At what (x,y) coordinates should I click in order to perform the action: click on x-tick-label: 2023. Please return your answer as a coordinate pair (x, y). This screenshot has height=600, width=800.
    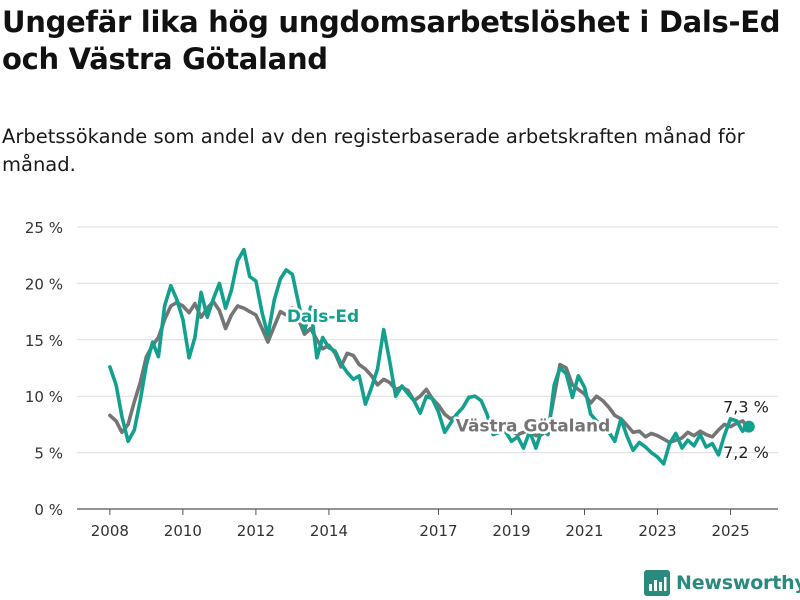
    Looking at the image, I should click on (657, 531).